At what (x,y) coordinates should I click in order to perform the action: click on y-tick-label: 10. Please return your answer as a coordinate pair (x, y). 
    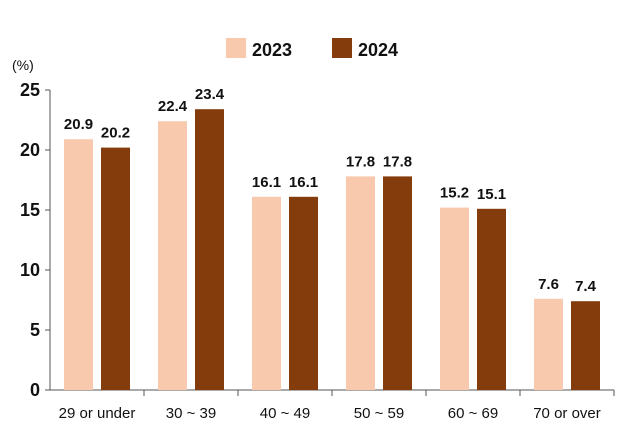
    Looking at the image, I should click on (30, 270).